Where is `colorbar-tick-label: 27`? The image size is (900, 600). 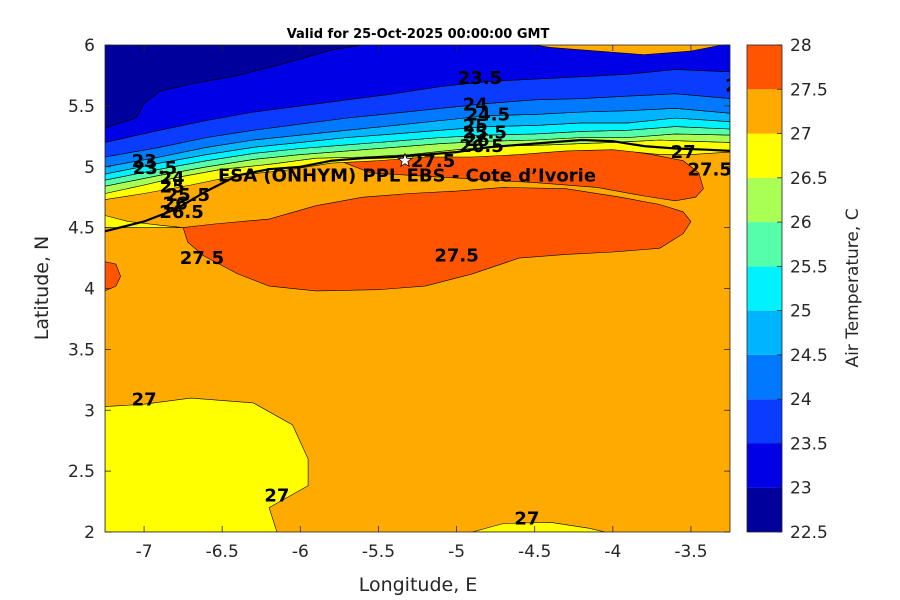
colorbar-tick-label: 27 is located at coordinates (801, 135).